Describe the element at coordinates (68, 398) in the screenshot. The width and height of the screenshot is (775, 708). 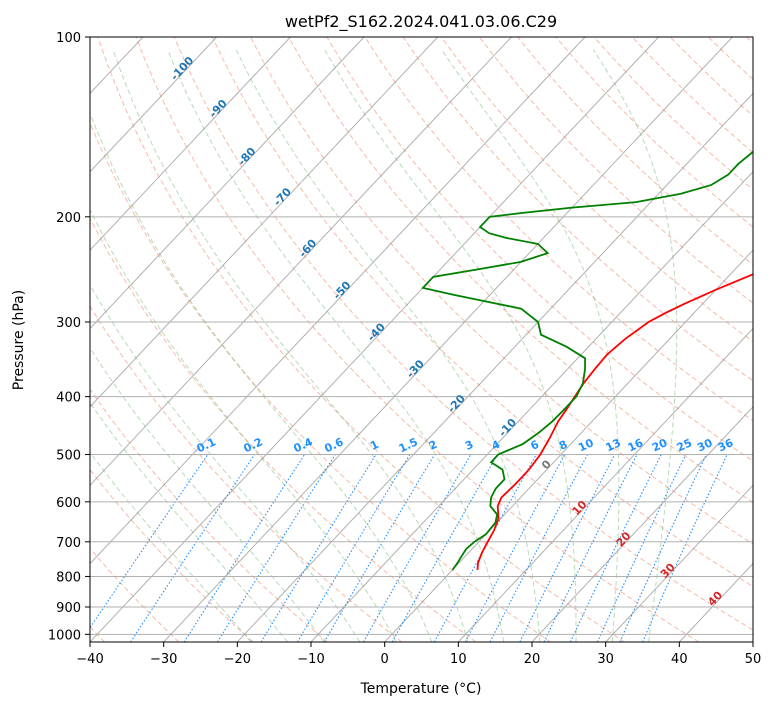
I see `y-tick-label: 400` at that location.